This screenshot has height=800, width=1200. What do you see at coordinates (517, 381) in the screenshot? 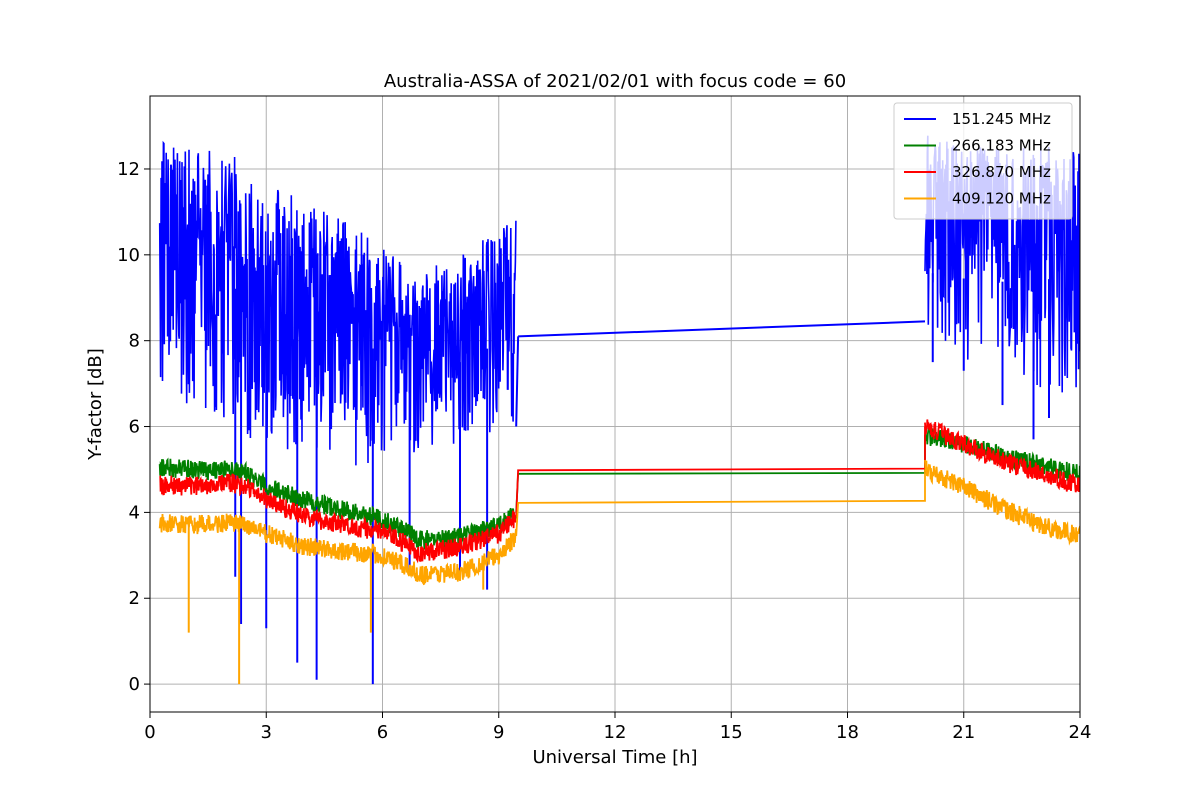
I see `series-connector` at bounding box center [517, 381].